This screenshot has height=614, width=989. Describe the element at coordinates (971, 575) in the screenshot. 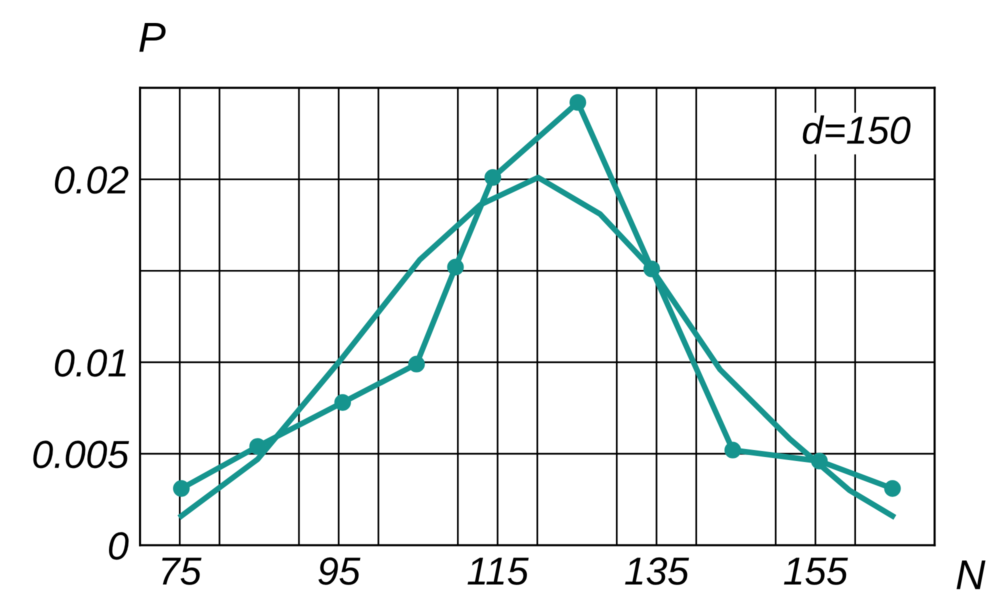

I see `x-axis-title: N` at that location.